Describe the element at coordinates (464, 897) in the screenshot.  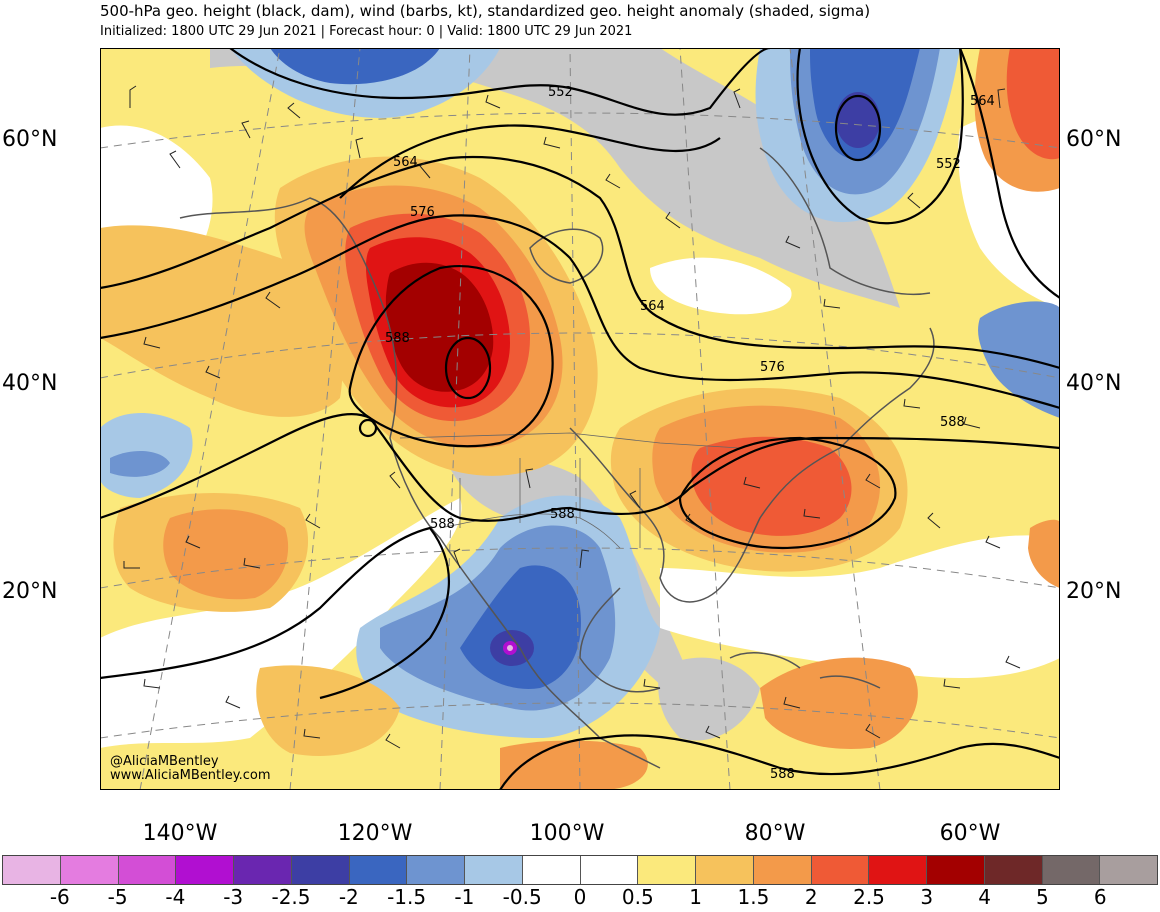
I see `colorbar-tick-label: -1` at that location.